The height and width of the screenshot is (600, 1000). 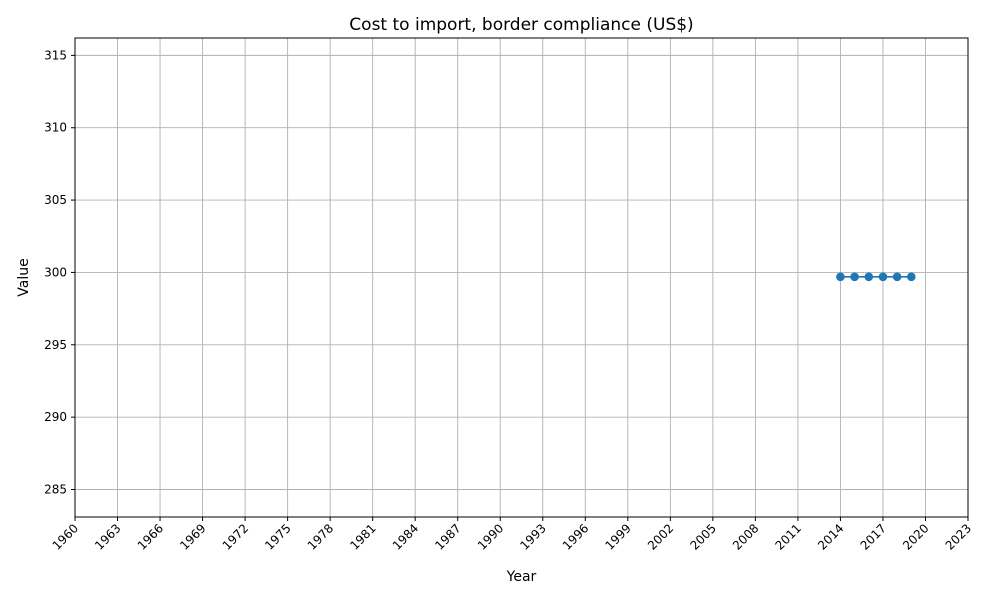 What do you see at coordinates (24, 277) in the screenshot?
I see `y-axis-label: Value` at bounding box center [24, 277].